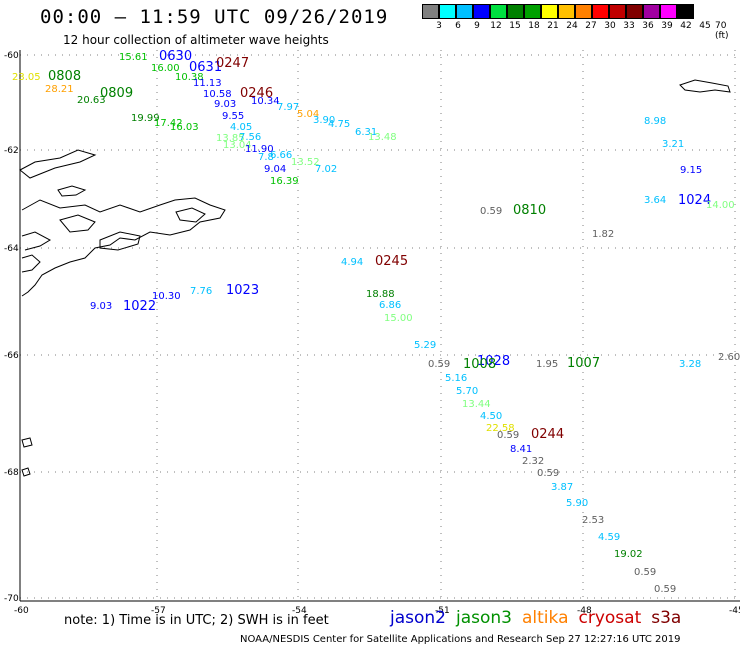 This screenshot has width=740, height=650. Describe the element at coordinates (237, 145) in the screenshot. I see `wave-height-label: 13.04` at that location.